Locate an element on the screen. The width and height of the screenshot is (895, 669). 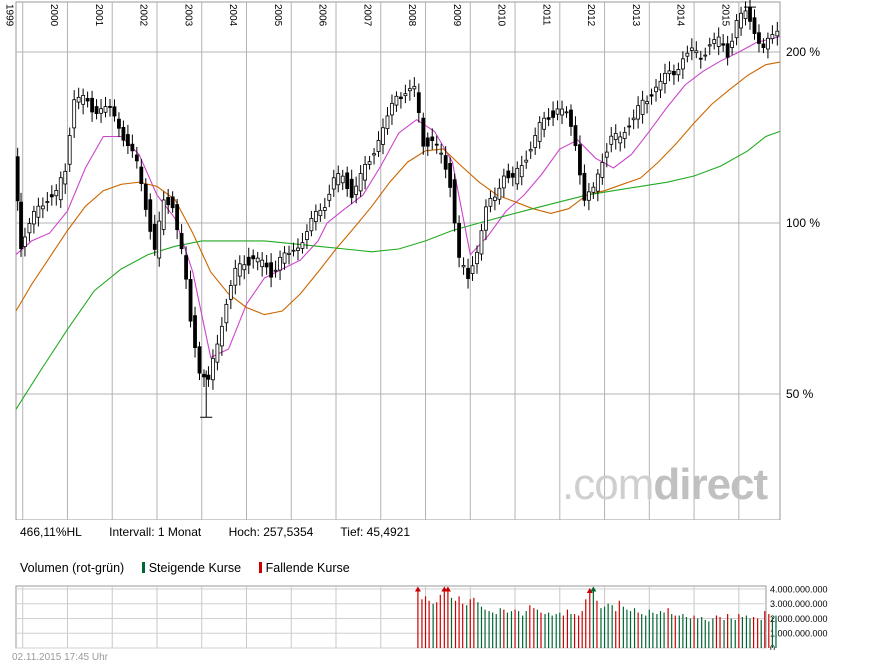
y-tick-label: 50 % is located at coordinates (800, 394).